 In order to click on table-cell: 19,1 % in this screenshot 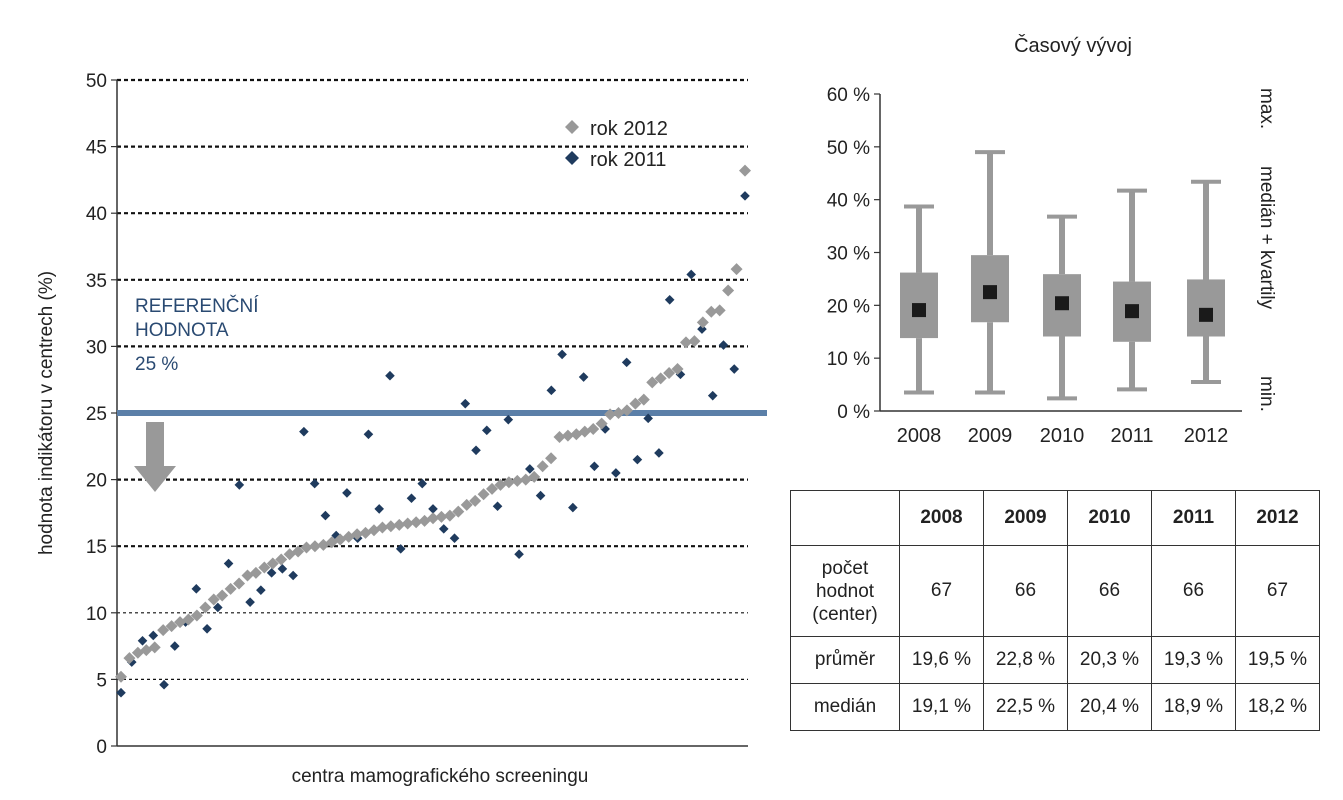, I will do `click(941, 707)`.